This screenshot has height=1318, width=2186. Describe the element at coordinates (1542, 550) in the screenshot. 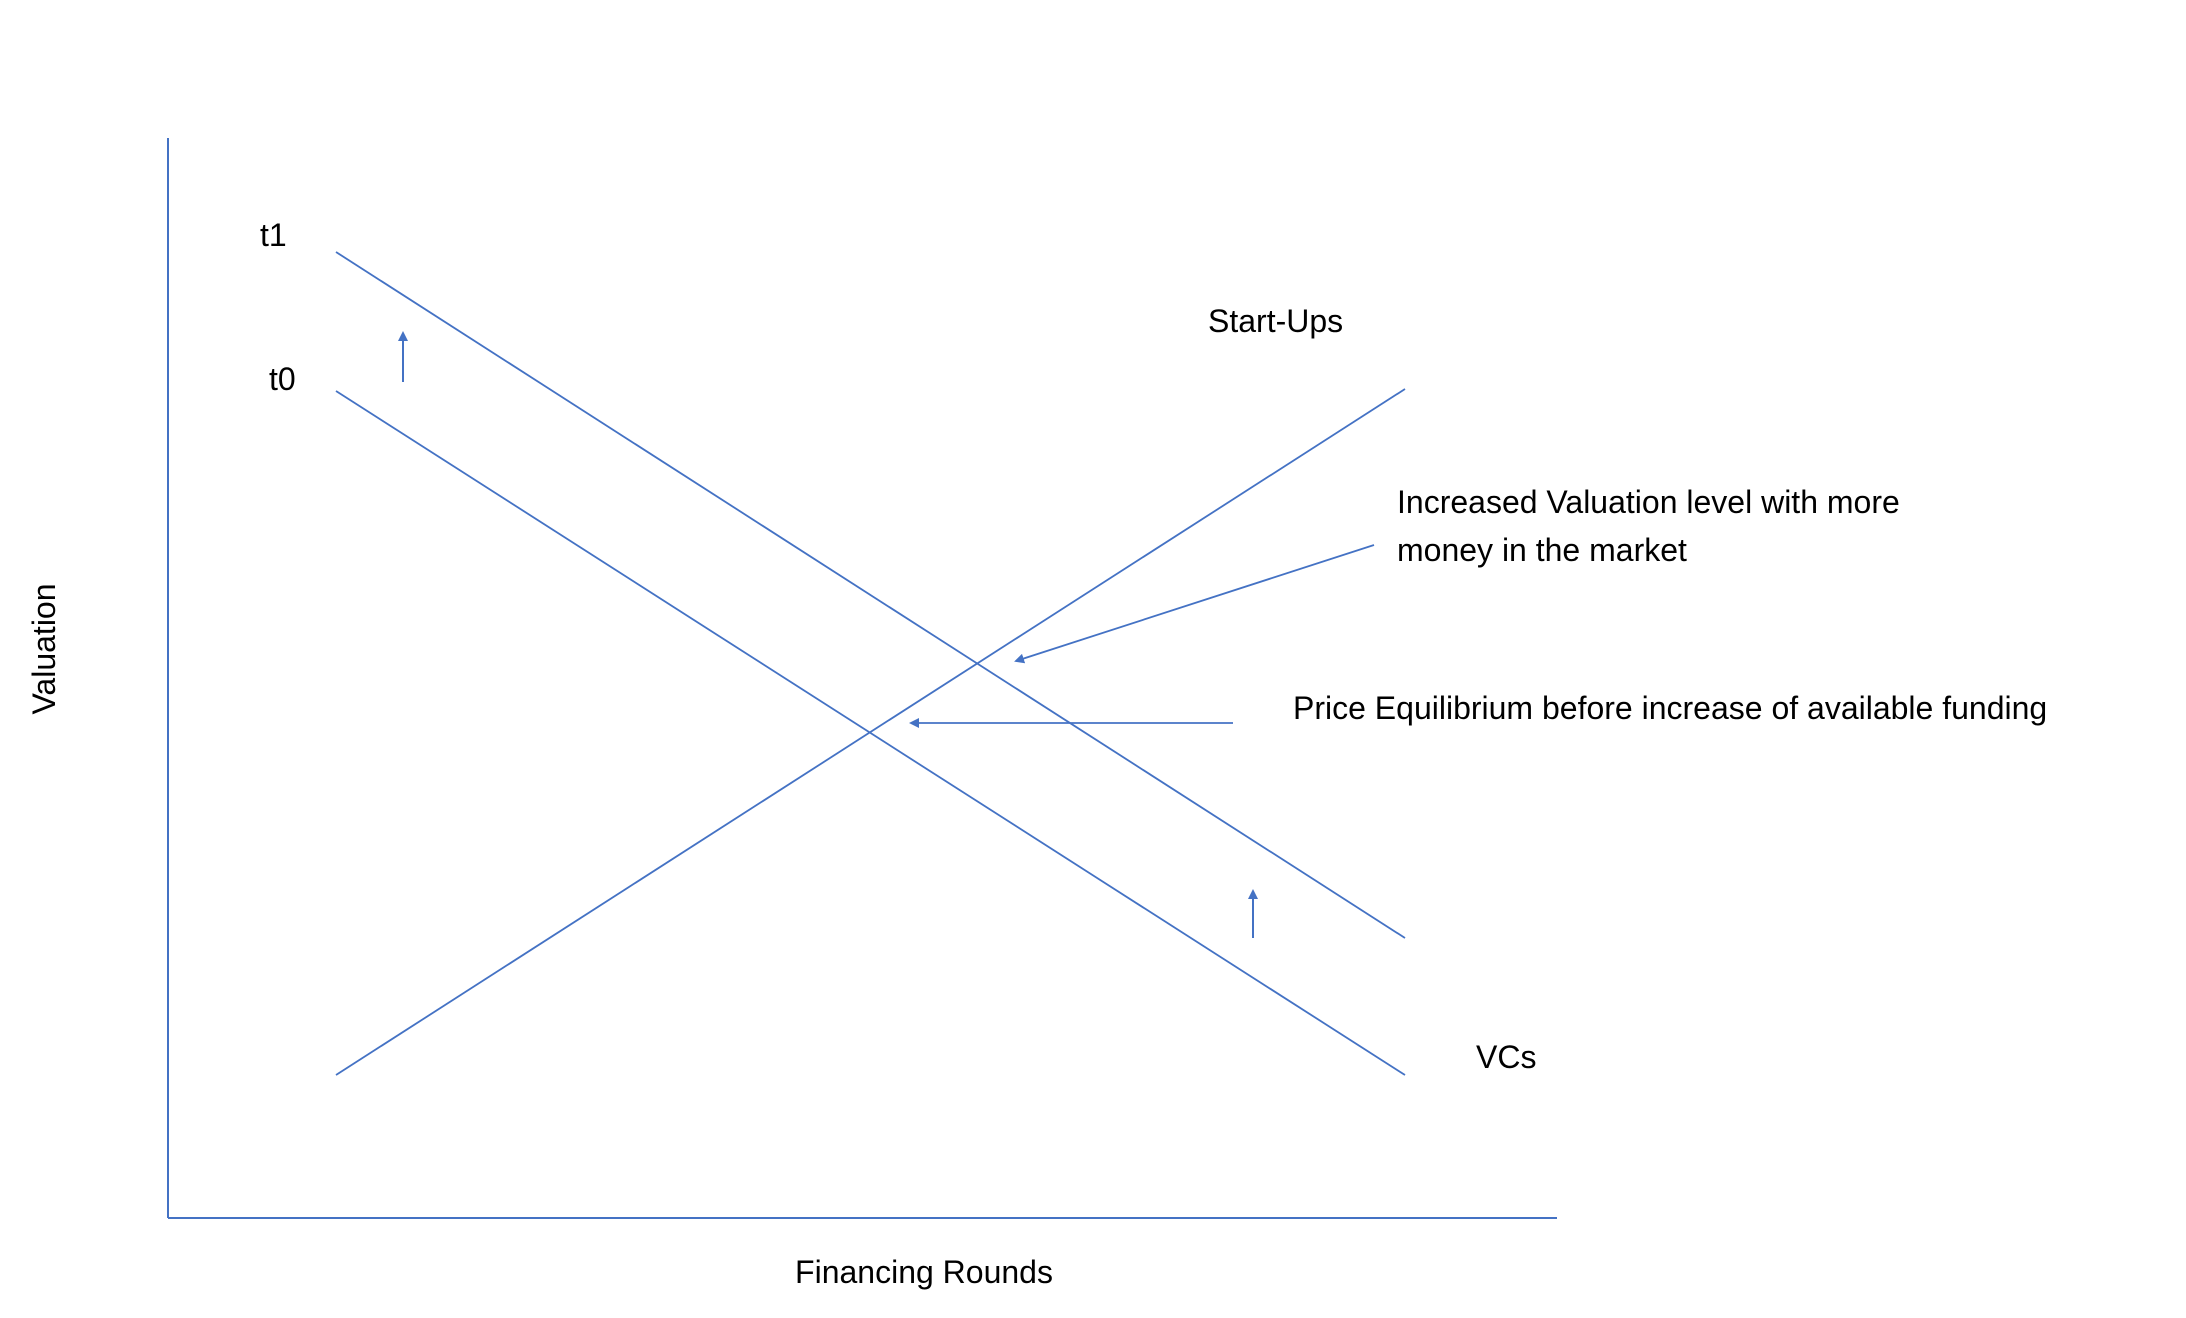

I see `annotation-increased-line2: money in the market` at that location.